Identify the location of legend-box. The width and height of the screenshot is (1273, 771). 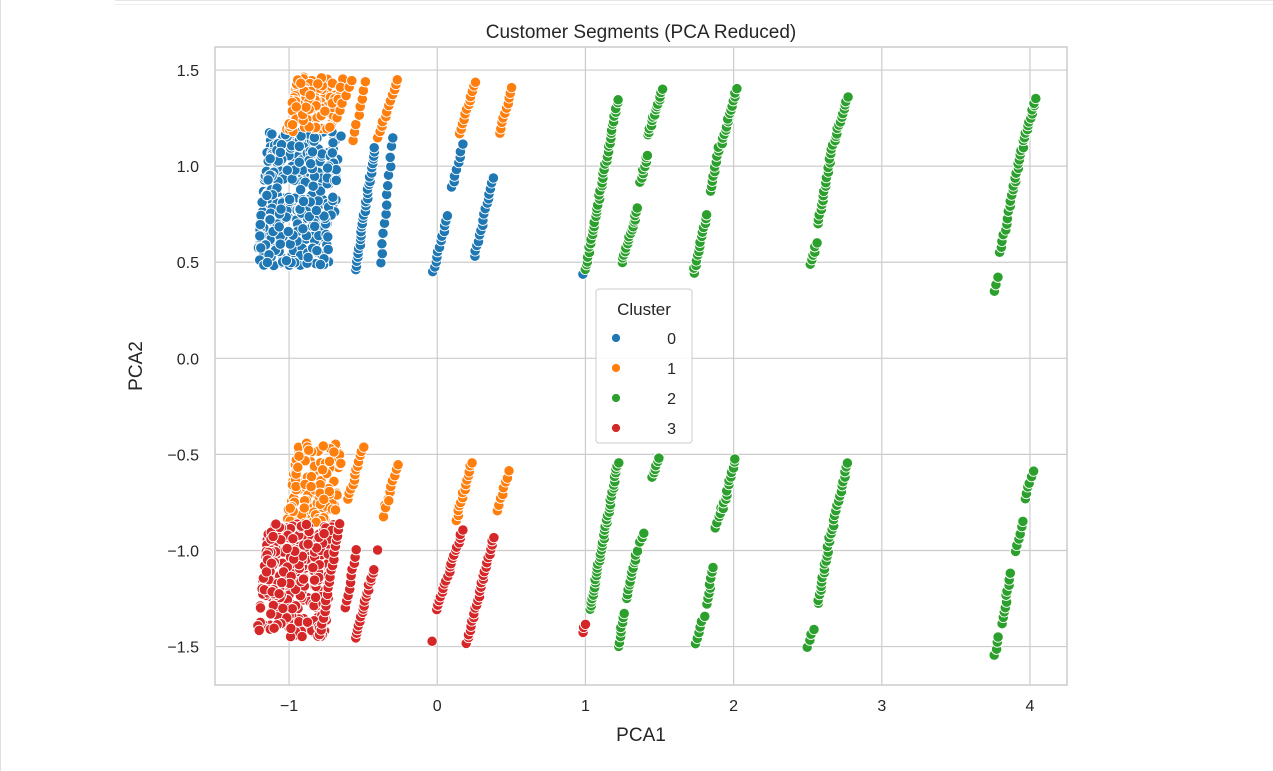
(644, 366).